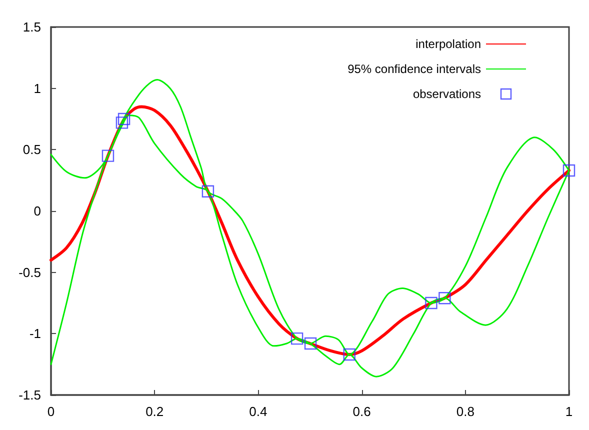 This screenshot has height=430, width=589. Describe the element at coordinates (31, 27) in the screenshot. I see `y-tick-label: 1.5` at that location.